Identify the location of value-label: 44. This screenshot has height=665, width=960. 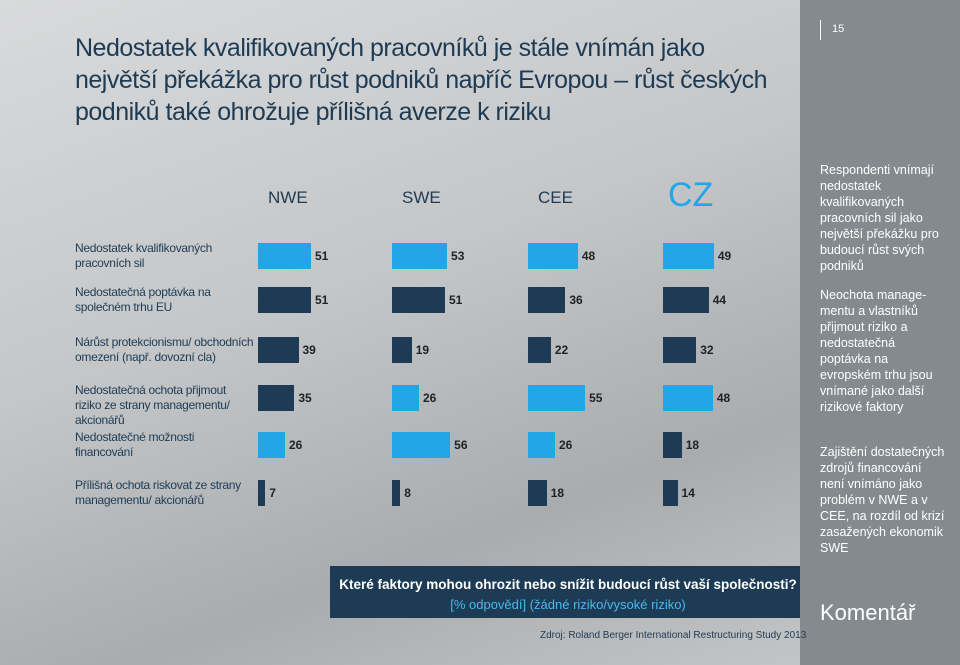
(719, 300).